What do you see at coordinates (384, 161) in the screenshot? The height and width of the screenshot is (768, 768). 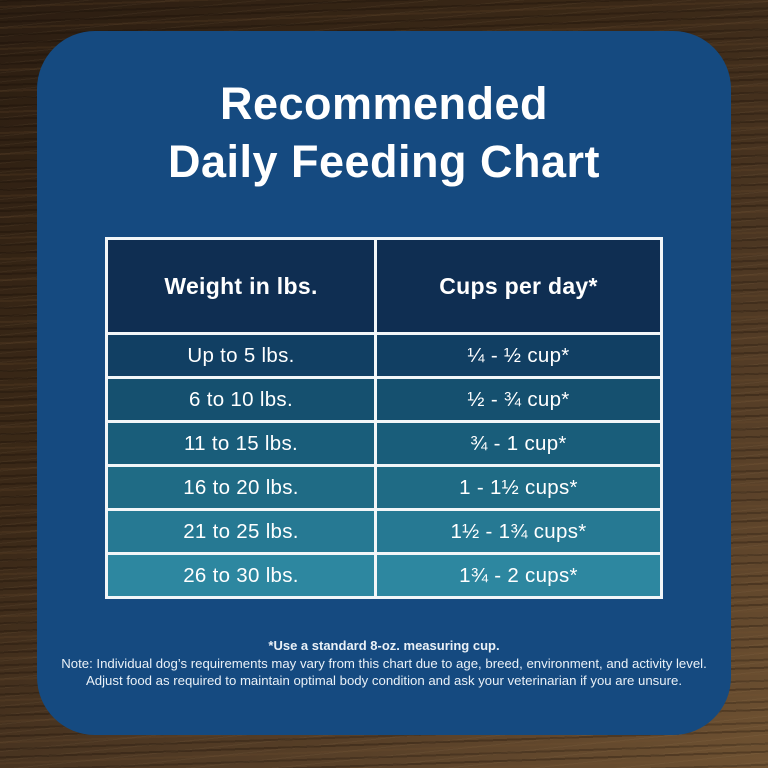 I see `page-title-line-2: Daily Feeding Chart` at bounding box center [384, 161].